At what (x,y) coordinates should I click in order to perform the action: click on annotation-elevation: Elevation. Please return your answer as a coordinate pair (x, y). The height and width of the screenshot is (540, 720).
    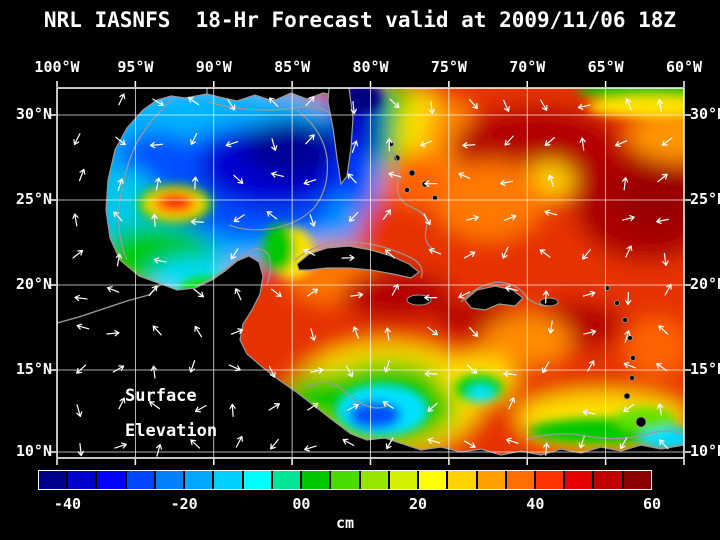
    Looking at the image, I should click on (171, 431).